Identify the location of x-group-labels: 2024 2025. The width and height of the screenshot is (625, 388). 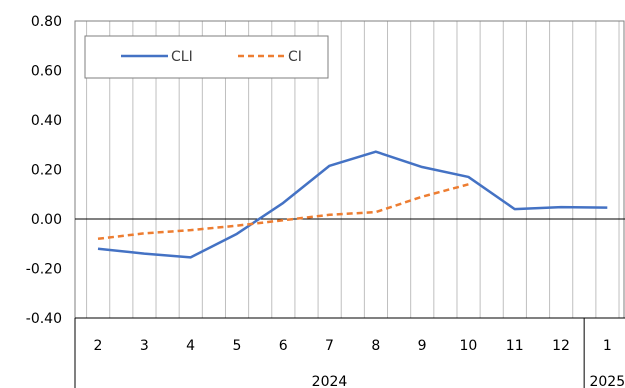
(468, 353).